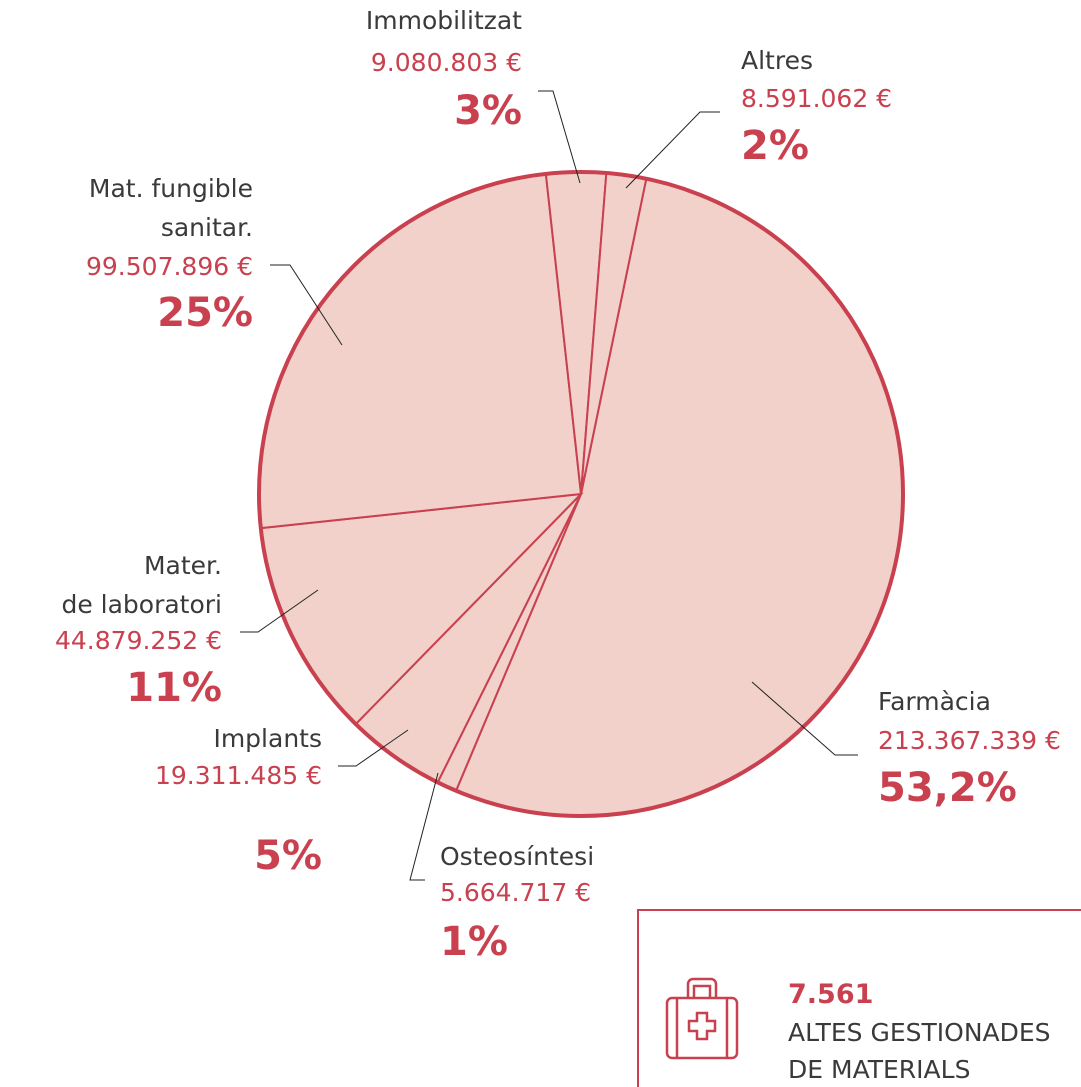  Describe the element at coordinates (879, 1069) in the screenshot. I see `info-line: DE MATERIALS` at that location.